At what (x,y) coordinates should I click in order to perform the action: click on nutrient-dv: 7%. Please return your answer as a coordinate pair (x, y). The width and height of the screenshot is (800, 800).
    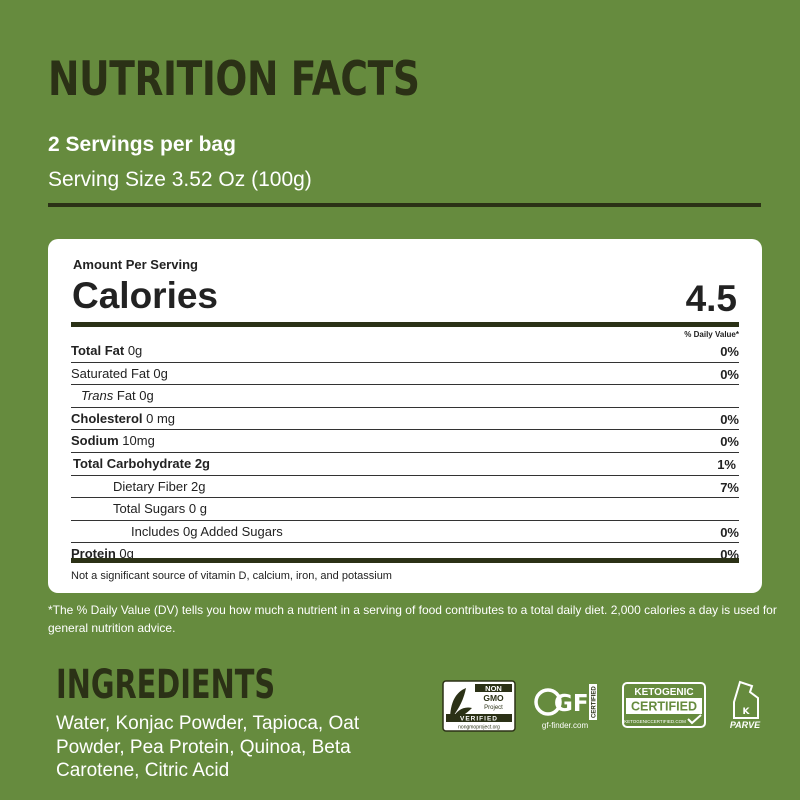
    Looking at the image, I should click on (729, 487).